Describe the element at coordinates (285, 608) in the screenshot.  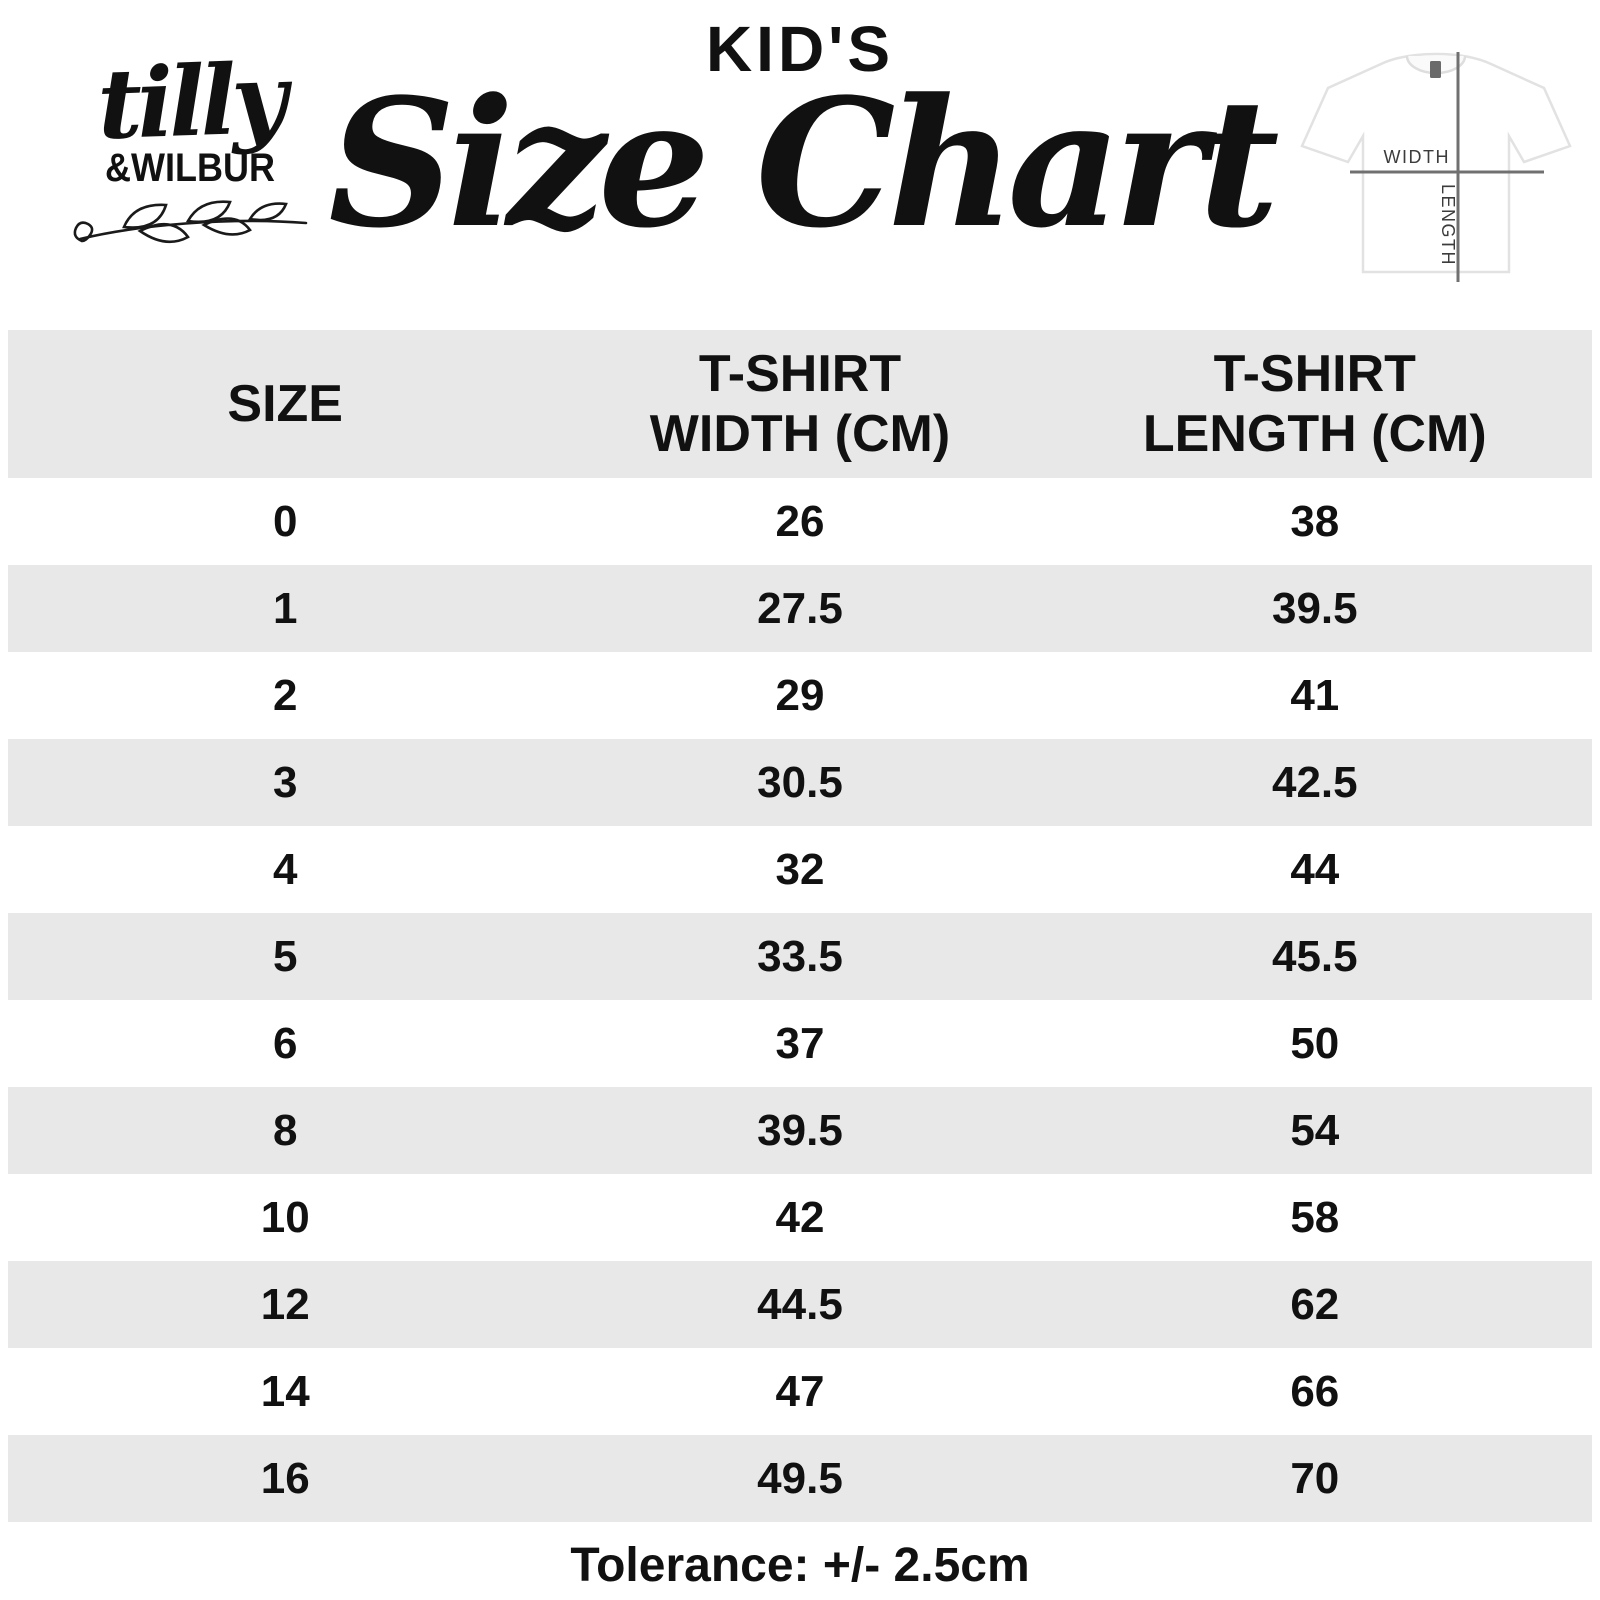
I see `cell-size: 1` at that location.